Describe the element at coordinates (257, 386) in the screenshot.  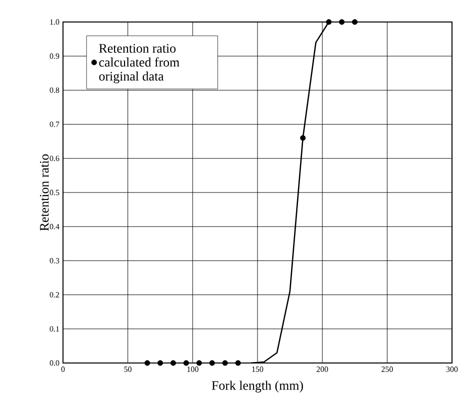
I see `x-axis-title: Fork length (mm)` at that location.